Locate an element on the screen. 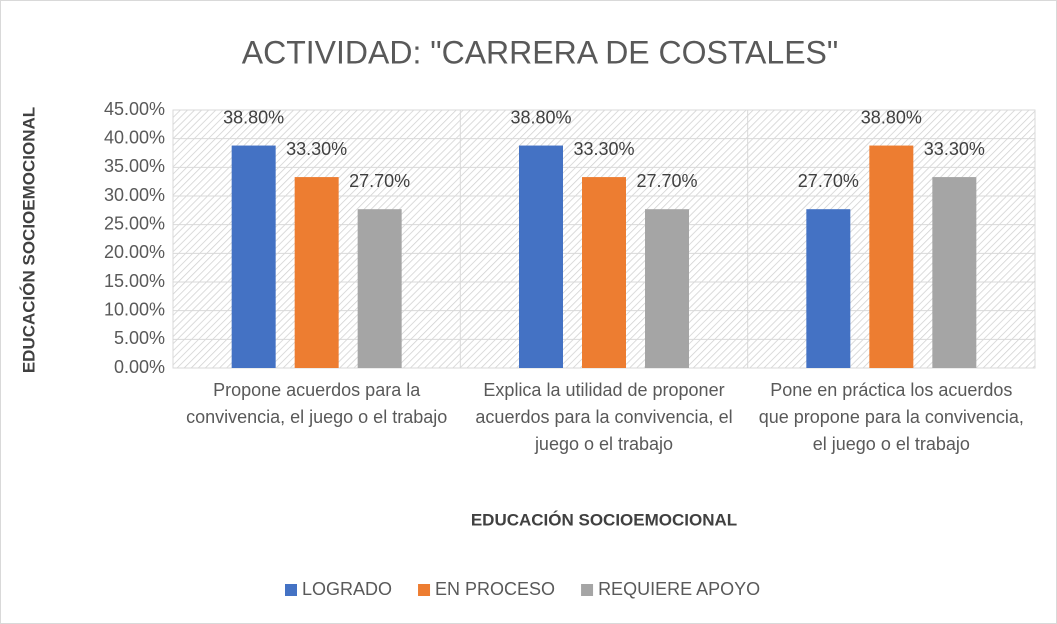 This screenshot has height=624, width=1057. y-tick-label: 40.00% is located at coordinates (134, 137).